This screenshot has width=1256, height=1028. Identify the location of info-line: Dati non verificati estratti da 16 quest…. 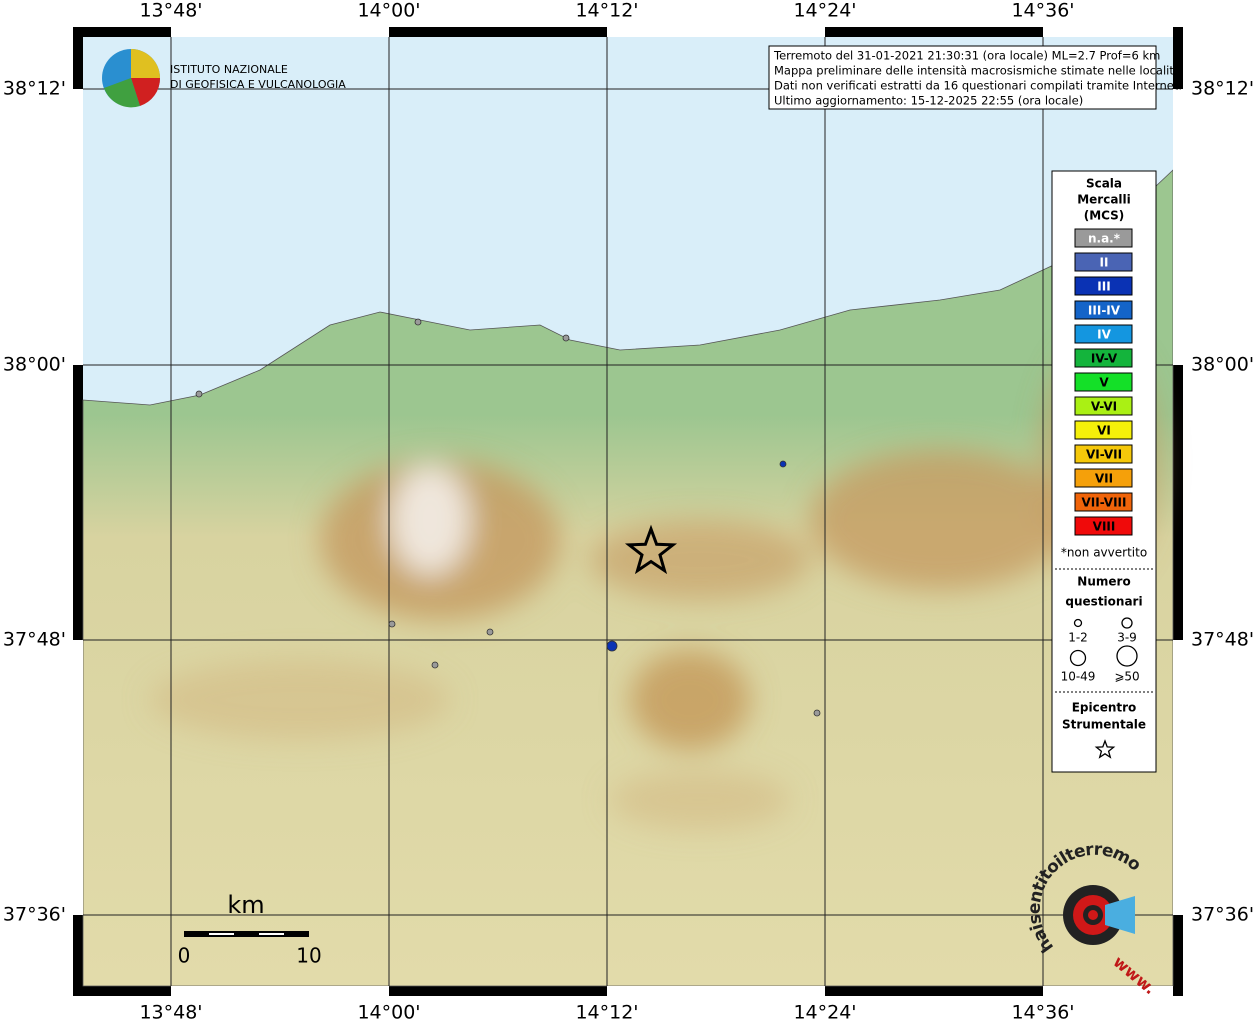
(978, 86).